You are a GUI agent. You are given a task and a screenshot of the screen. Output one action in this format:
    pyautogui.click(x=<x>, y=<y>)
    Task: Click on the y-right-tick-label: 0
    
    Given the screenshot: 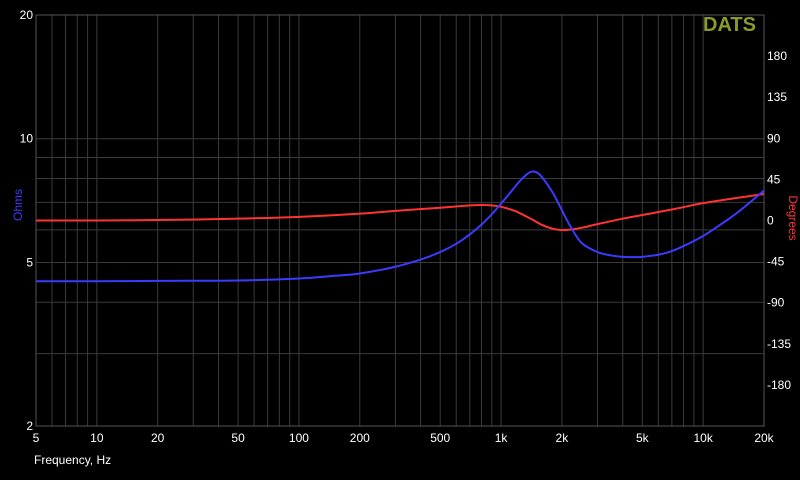 What is the action you would take?
    pyautogui.click(x=770, y=221)
    